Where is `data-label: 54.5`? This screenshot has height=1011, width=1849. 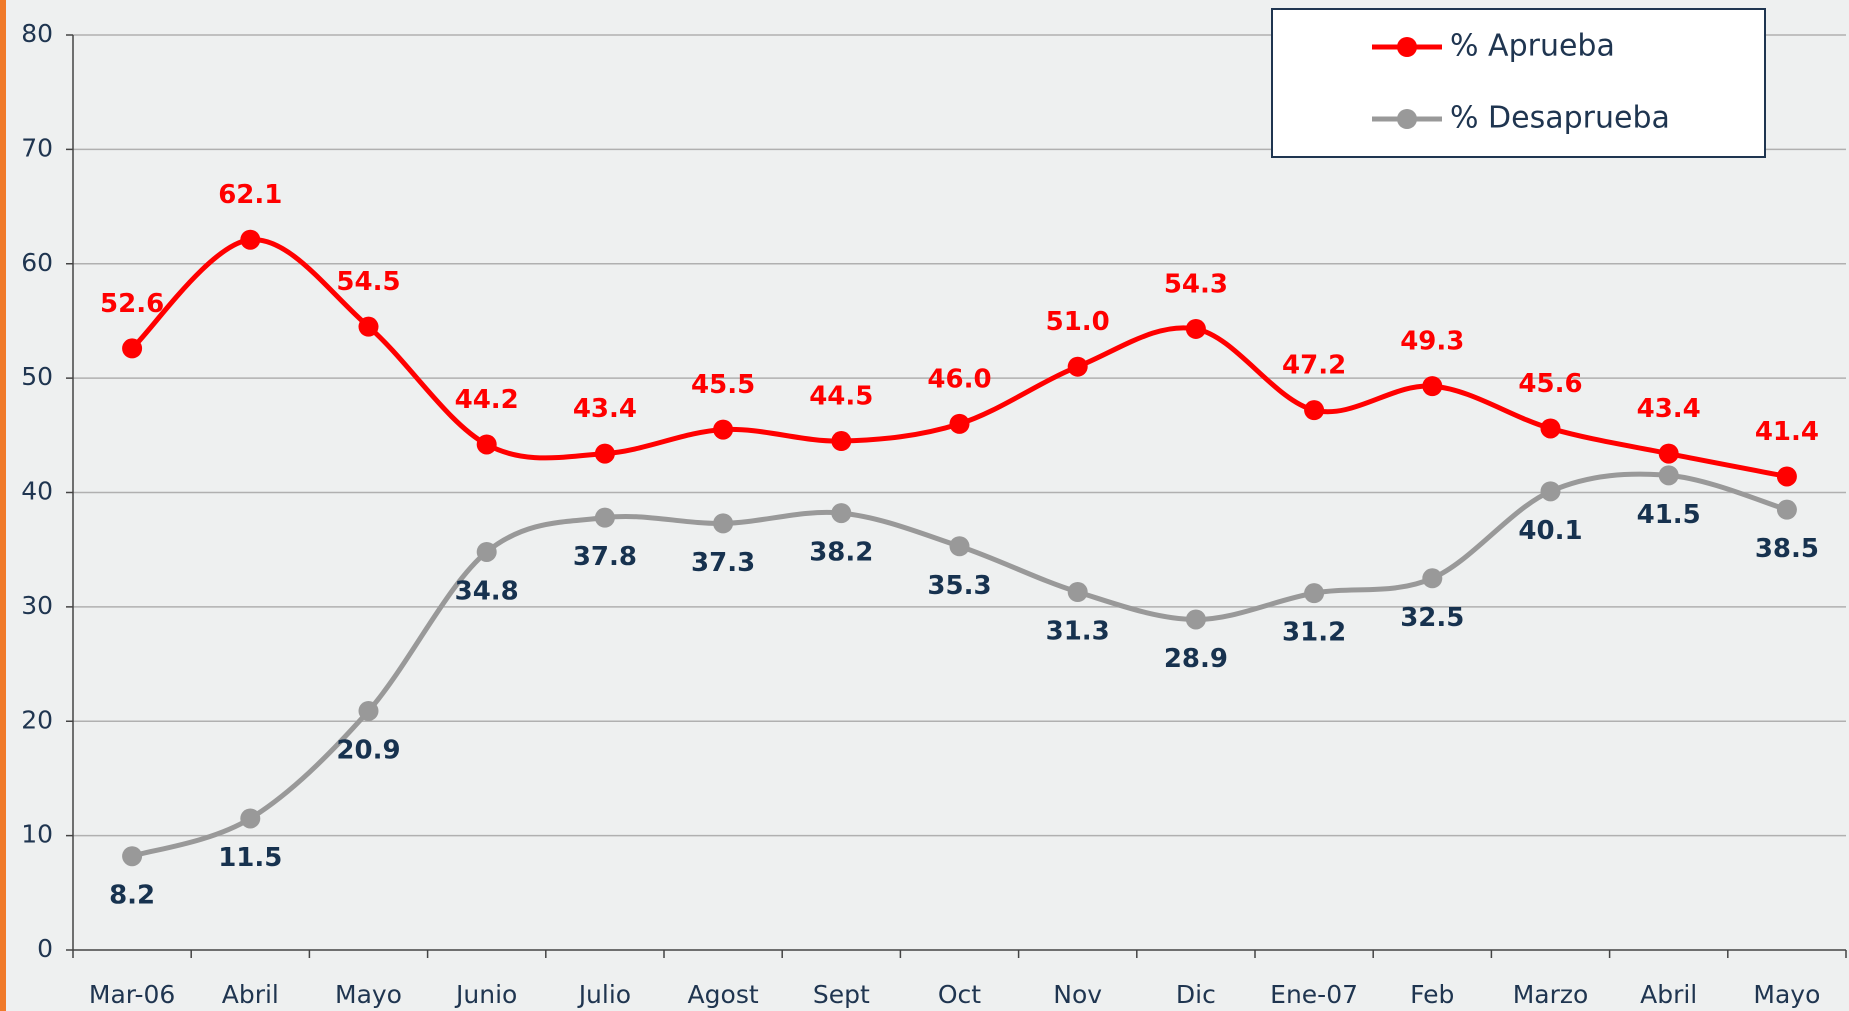 data-label: 54.5 is located at coordinates (368, 282).